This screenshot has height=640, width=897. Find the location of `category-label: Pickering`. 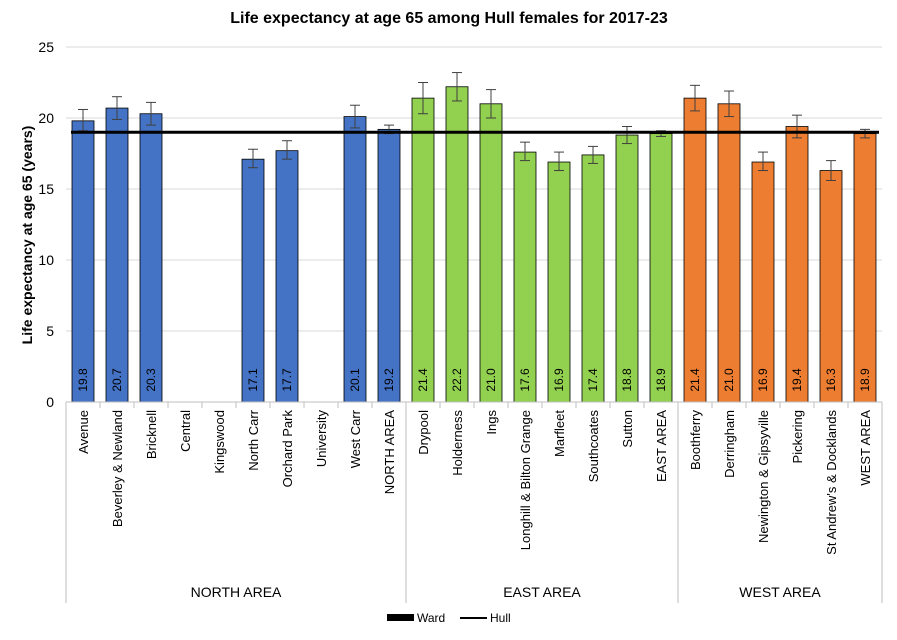

category-label: Pickering is located at coordinates (797, 436).